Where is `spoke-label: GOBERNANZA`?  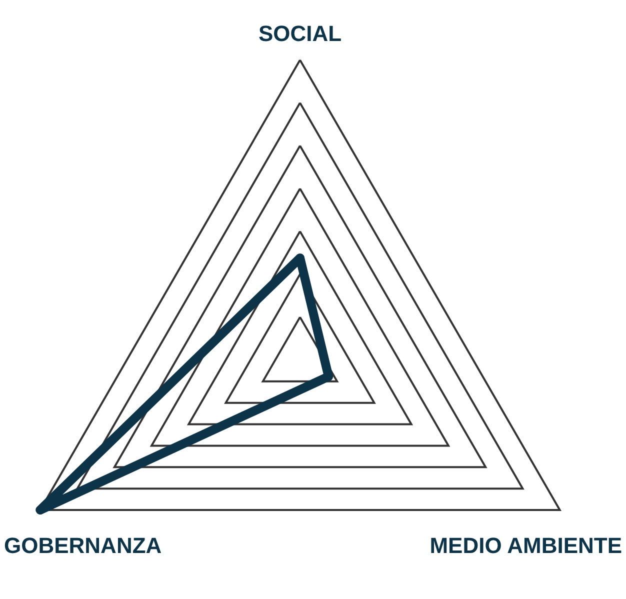
spoke-label: GOBERNANZA is located at coordinates (83, 545).